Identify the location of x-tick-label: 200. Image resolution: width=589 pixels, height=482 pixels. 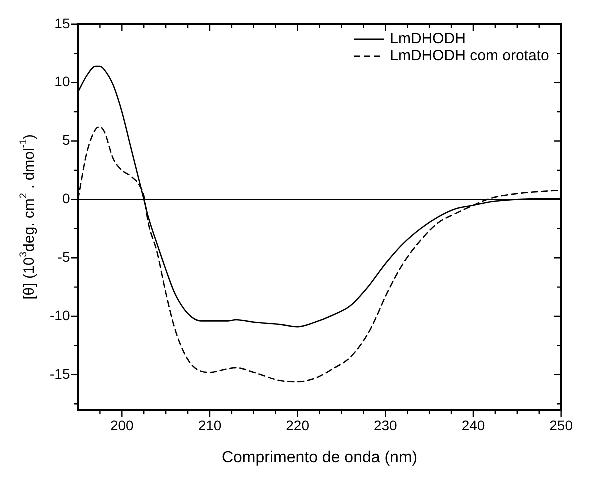
(122, 425).